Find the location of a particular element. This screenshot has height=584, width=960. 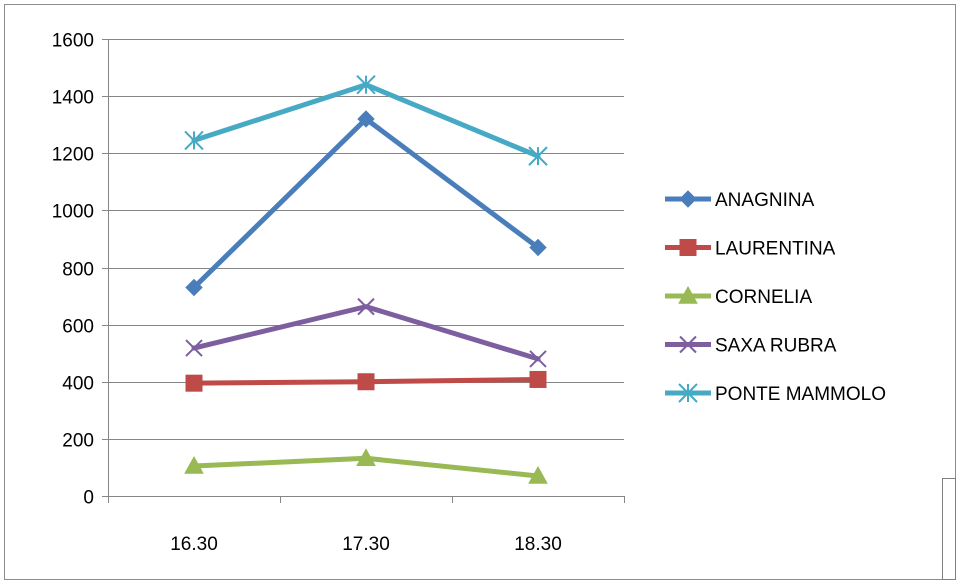

y-tick-label: 1200 is located at coordinates (73, 155).